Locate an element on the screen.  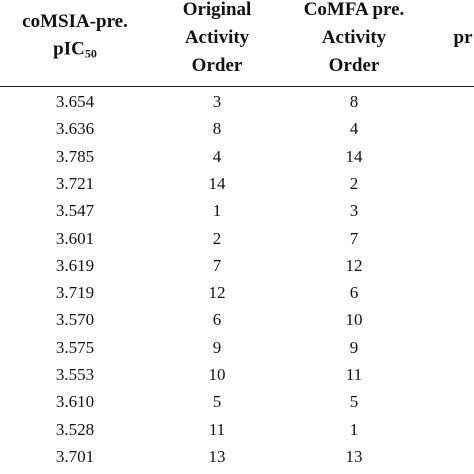
cell: 3.547 is located at coordinates (75, 211).